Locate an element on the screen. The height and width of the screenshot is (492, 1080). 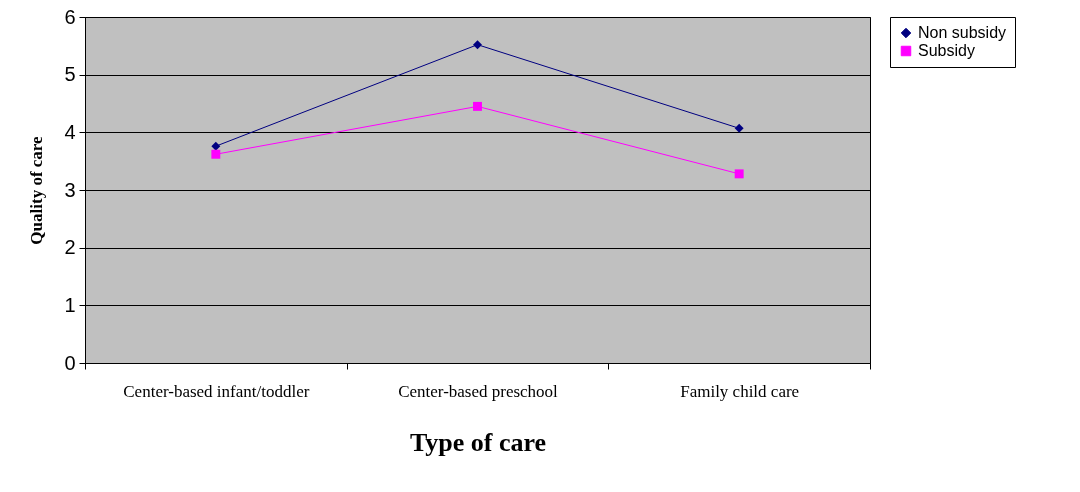
y-tick-label: 0 is located at coordinates (70, 362).